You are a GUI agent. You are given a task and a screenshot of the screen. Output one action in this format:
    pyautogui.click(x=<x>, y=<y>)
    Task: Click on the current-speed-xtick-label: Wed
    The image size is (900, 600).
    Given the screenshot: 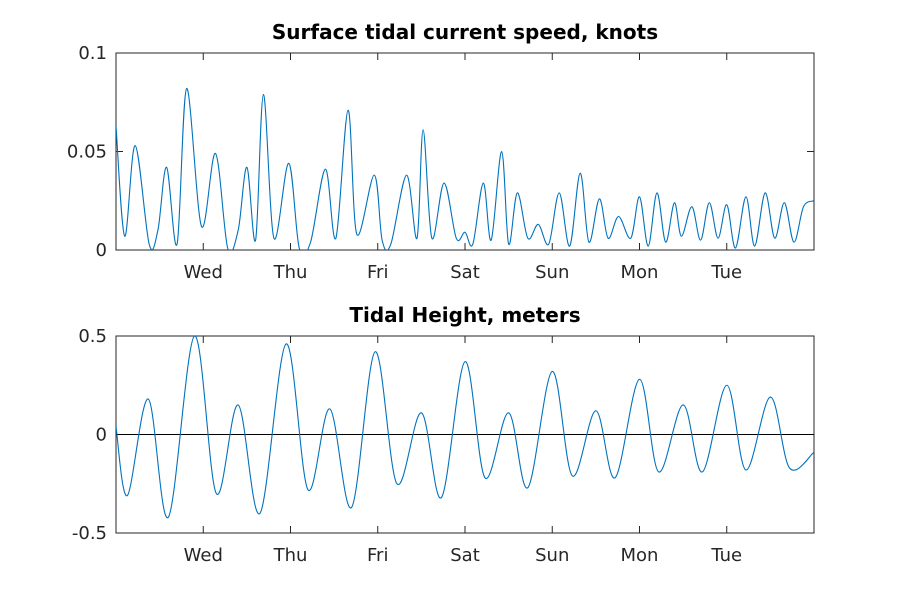 What is the action you would take?
    pyautogui.click(x=203, y=272)
    